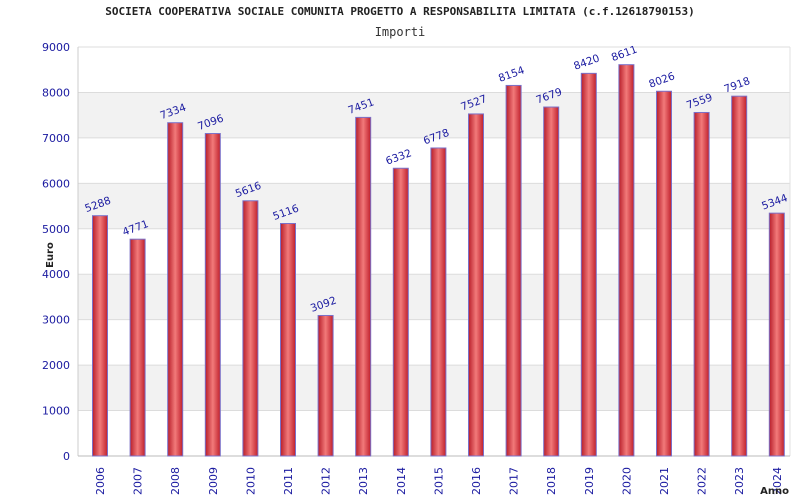  Describe the element at coordinates (398, 157) in the screenshot. I see `value-label-2014: 6332` at that location.